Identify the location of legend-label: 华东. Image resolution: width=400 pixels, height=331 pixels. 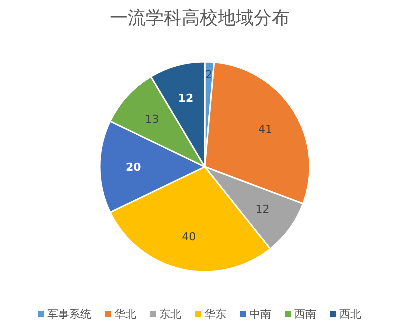
(215, 314).